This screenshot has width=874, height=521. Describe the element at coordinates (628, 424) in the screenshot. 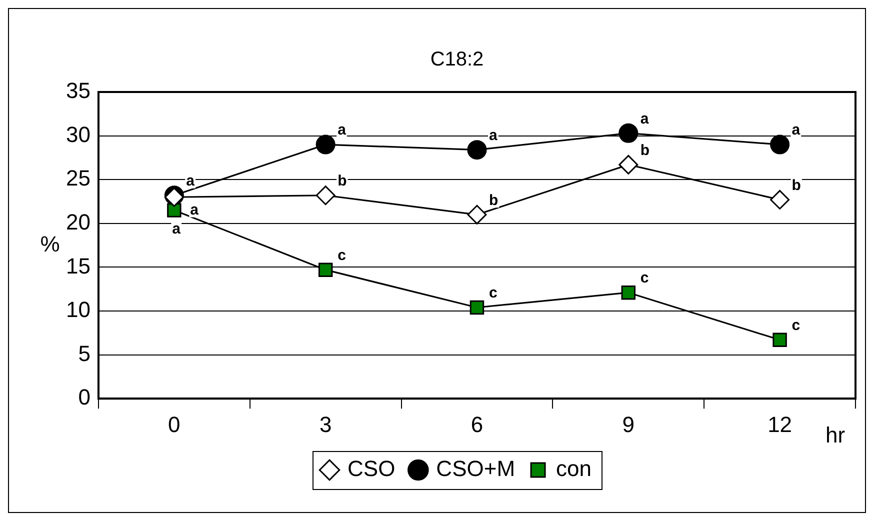

I see `x-tick-label: 9` at that location.